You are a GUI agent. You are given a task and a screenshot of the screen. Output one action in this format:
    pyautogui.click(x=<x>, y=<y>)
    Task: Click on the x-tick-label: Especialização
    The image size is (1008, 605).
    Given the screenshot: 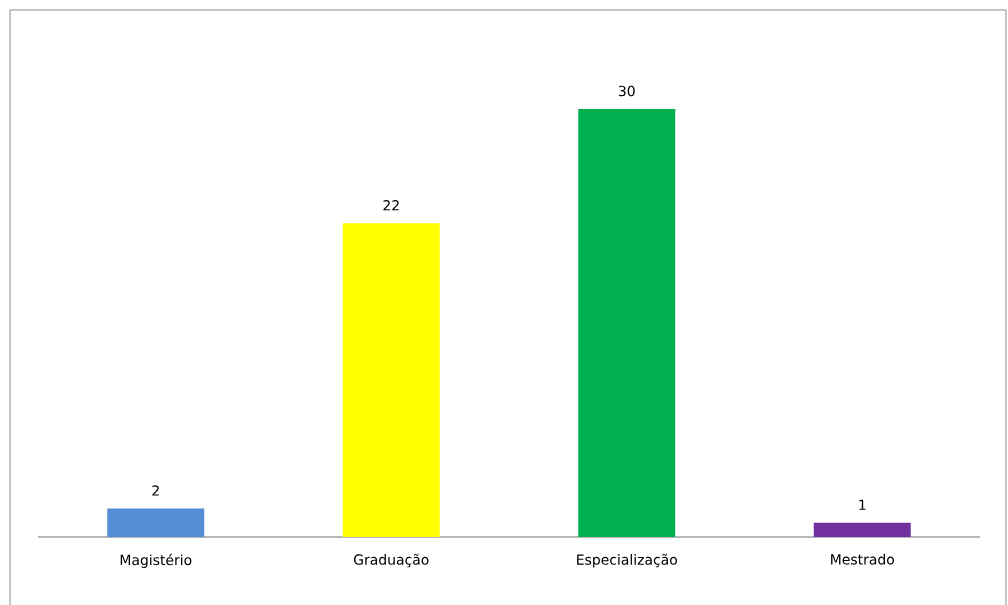 What is the action you would take?
    pyautogui.click(x=627, y=560)
    